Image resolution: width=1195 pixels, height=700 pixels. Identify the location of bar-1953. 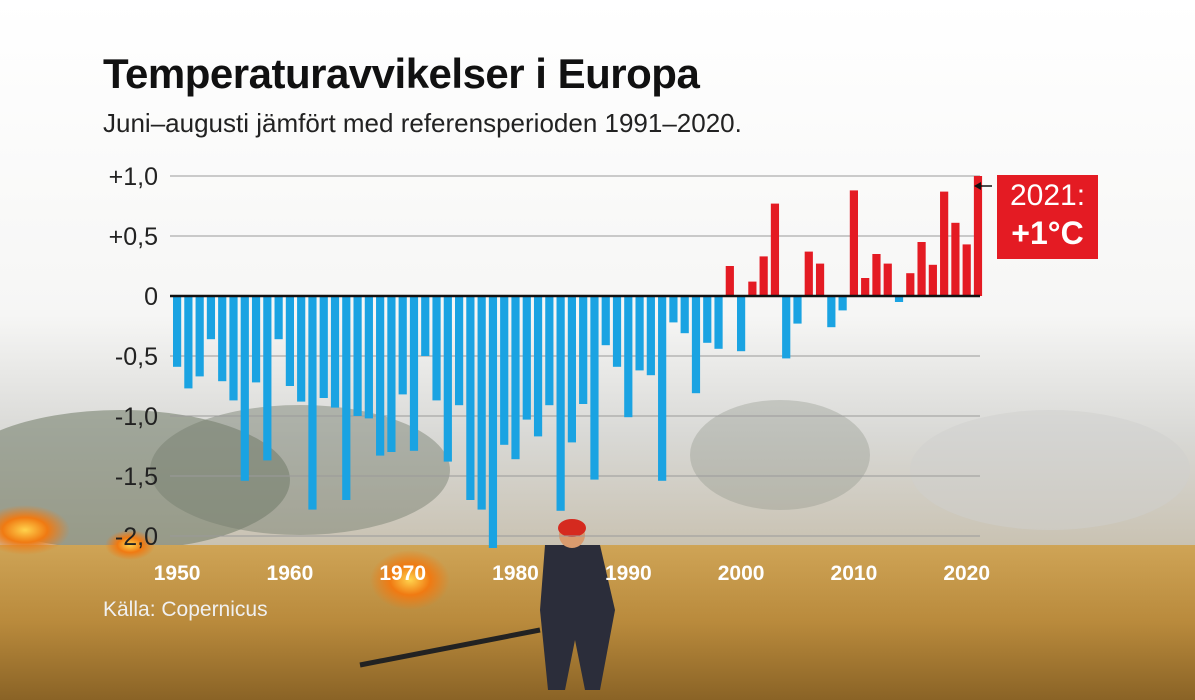
(211, 318).